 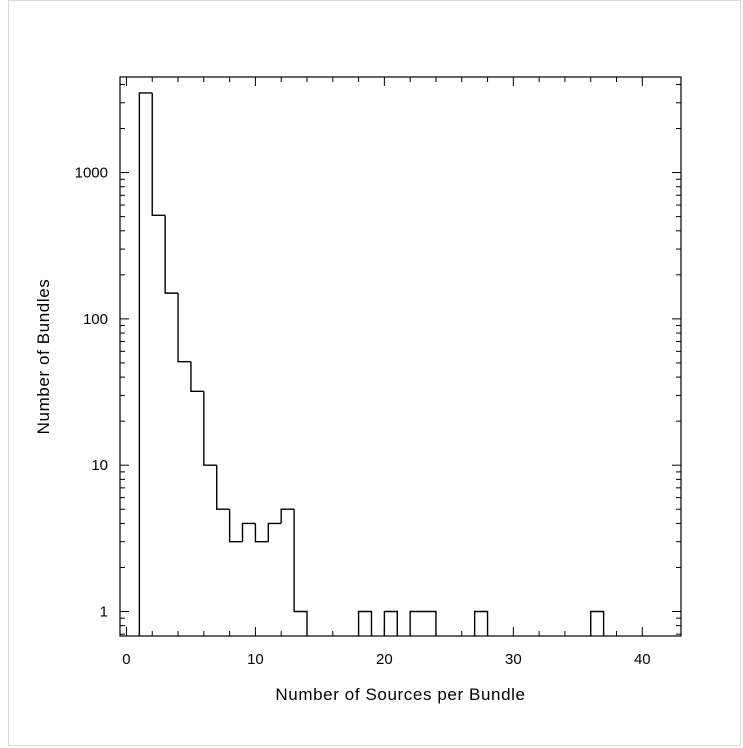 What do you see at coordinates (255, 659) in the screenshot?
I see `x-tick-label: 10` at bounding box center [255, 659].